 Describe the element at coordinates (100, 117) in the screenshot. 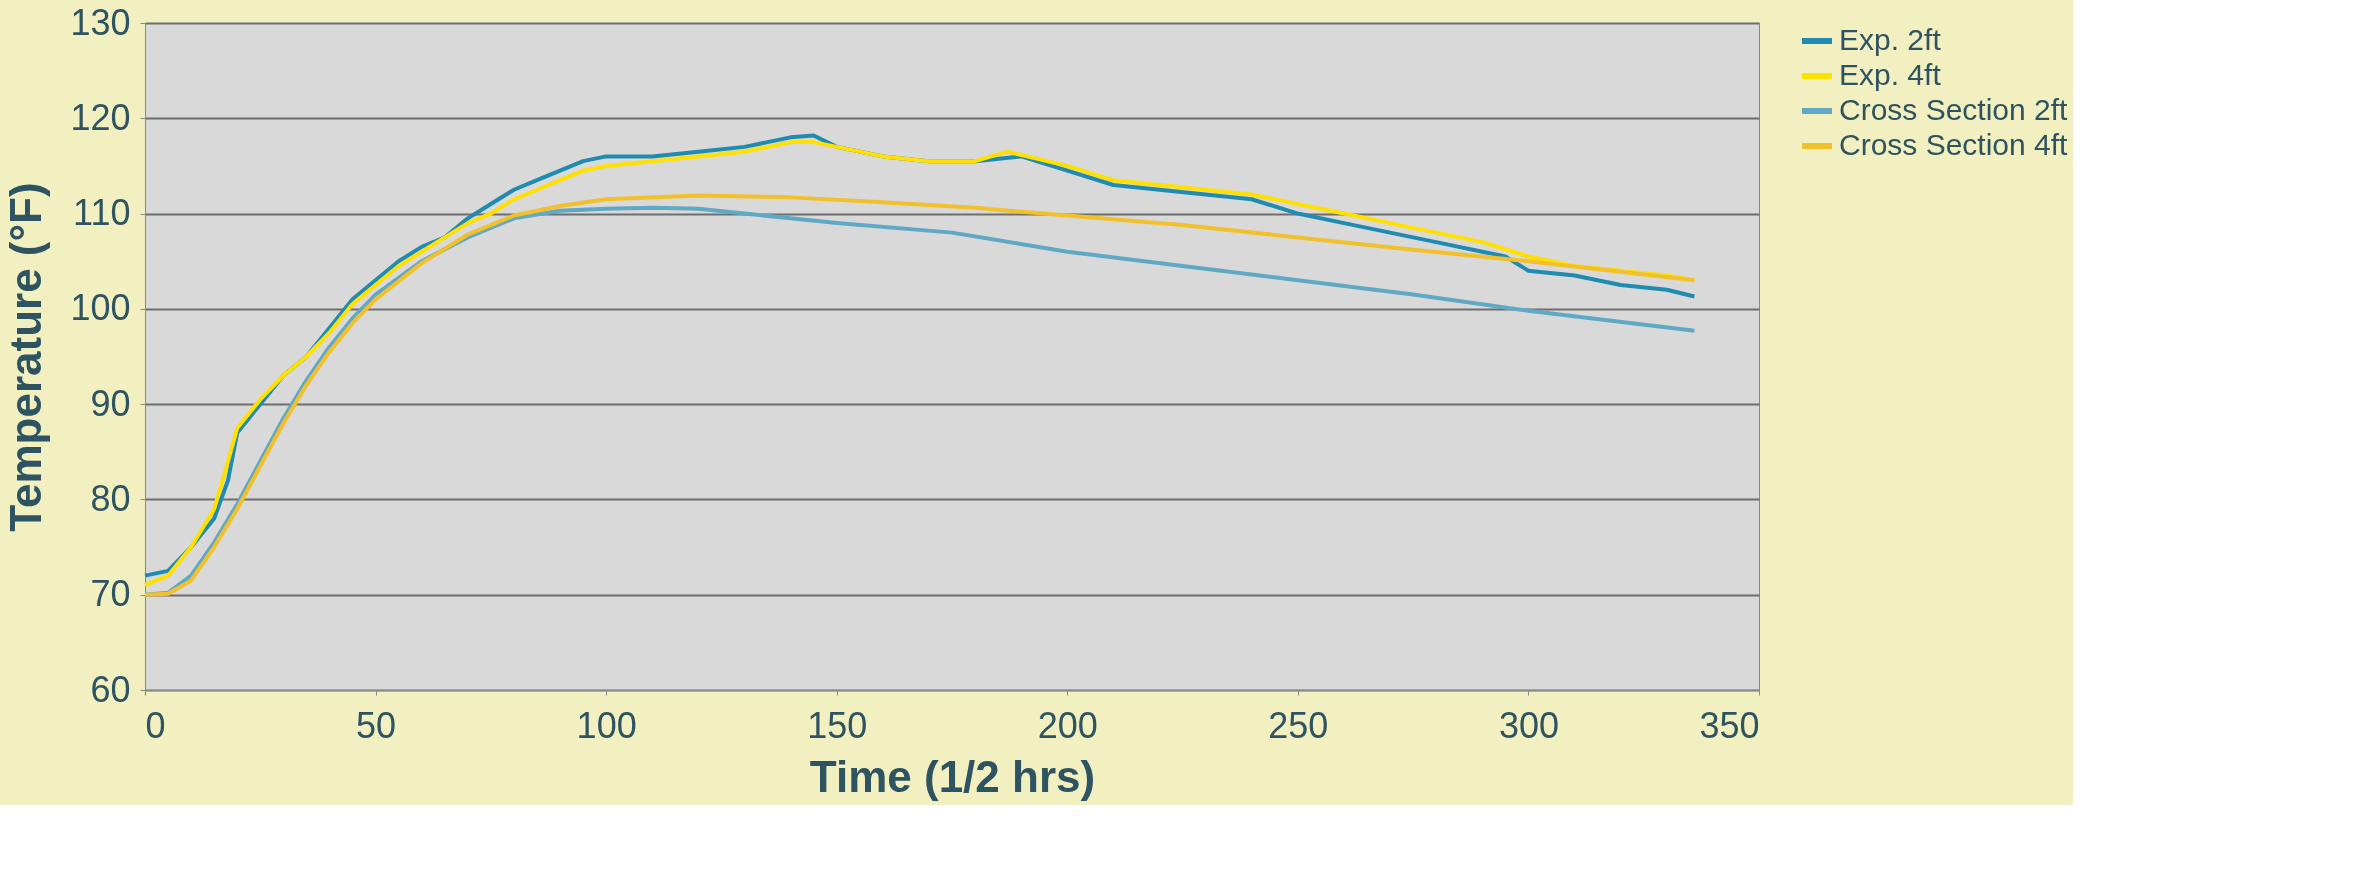

I see `y-tick-label: 120` at that location.